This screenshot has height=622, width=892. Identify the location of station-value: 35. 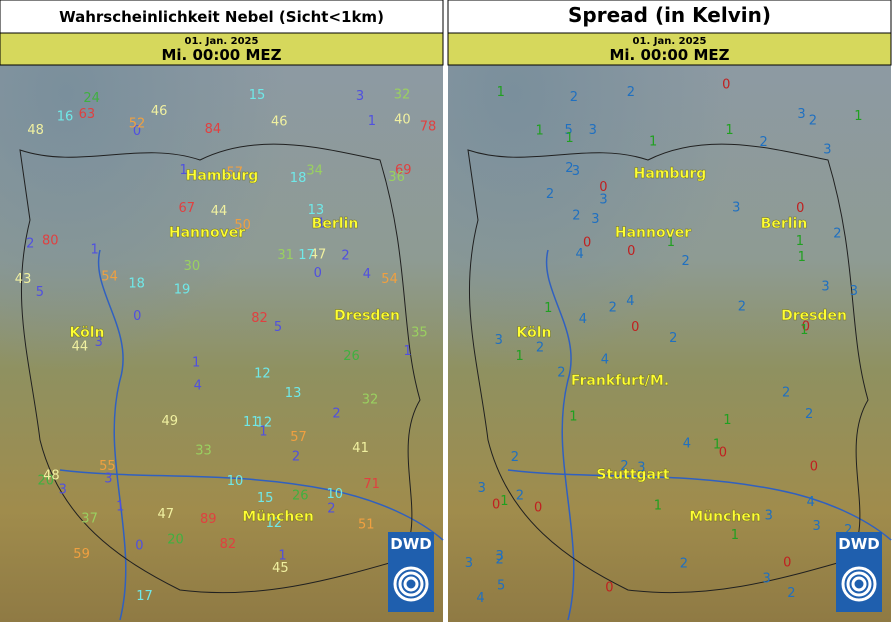
(419, 333).